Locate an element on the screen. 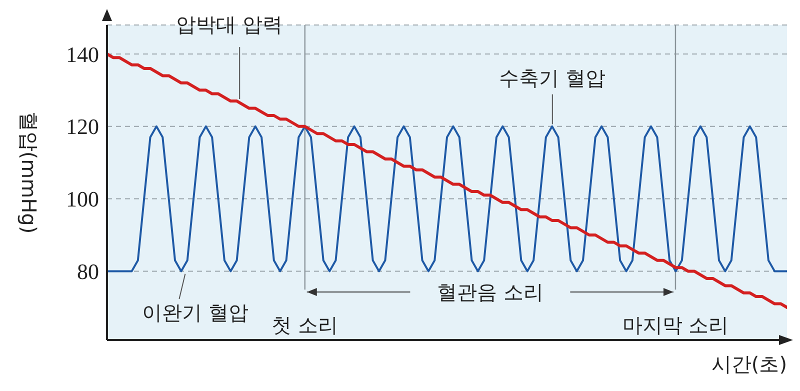 This screenshot has width=800, height=391. y-tick-label: 80 is located at coordinates (88, 271).